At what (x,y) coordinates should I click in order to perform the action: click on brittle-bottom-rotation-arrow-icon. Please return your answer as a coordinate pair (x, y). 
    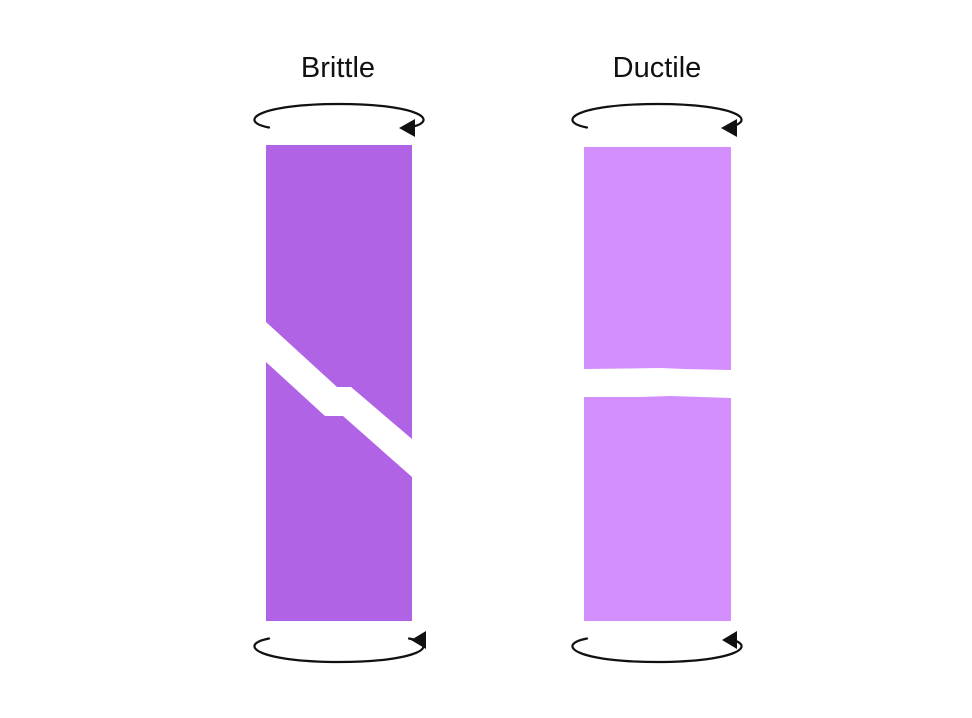
    Looking at the image, I should click on (339, 647).